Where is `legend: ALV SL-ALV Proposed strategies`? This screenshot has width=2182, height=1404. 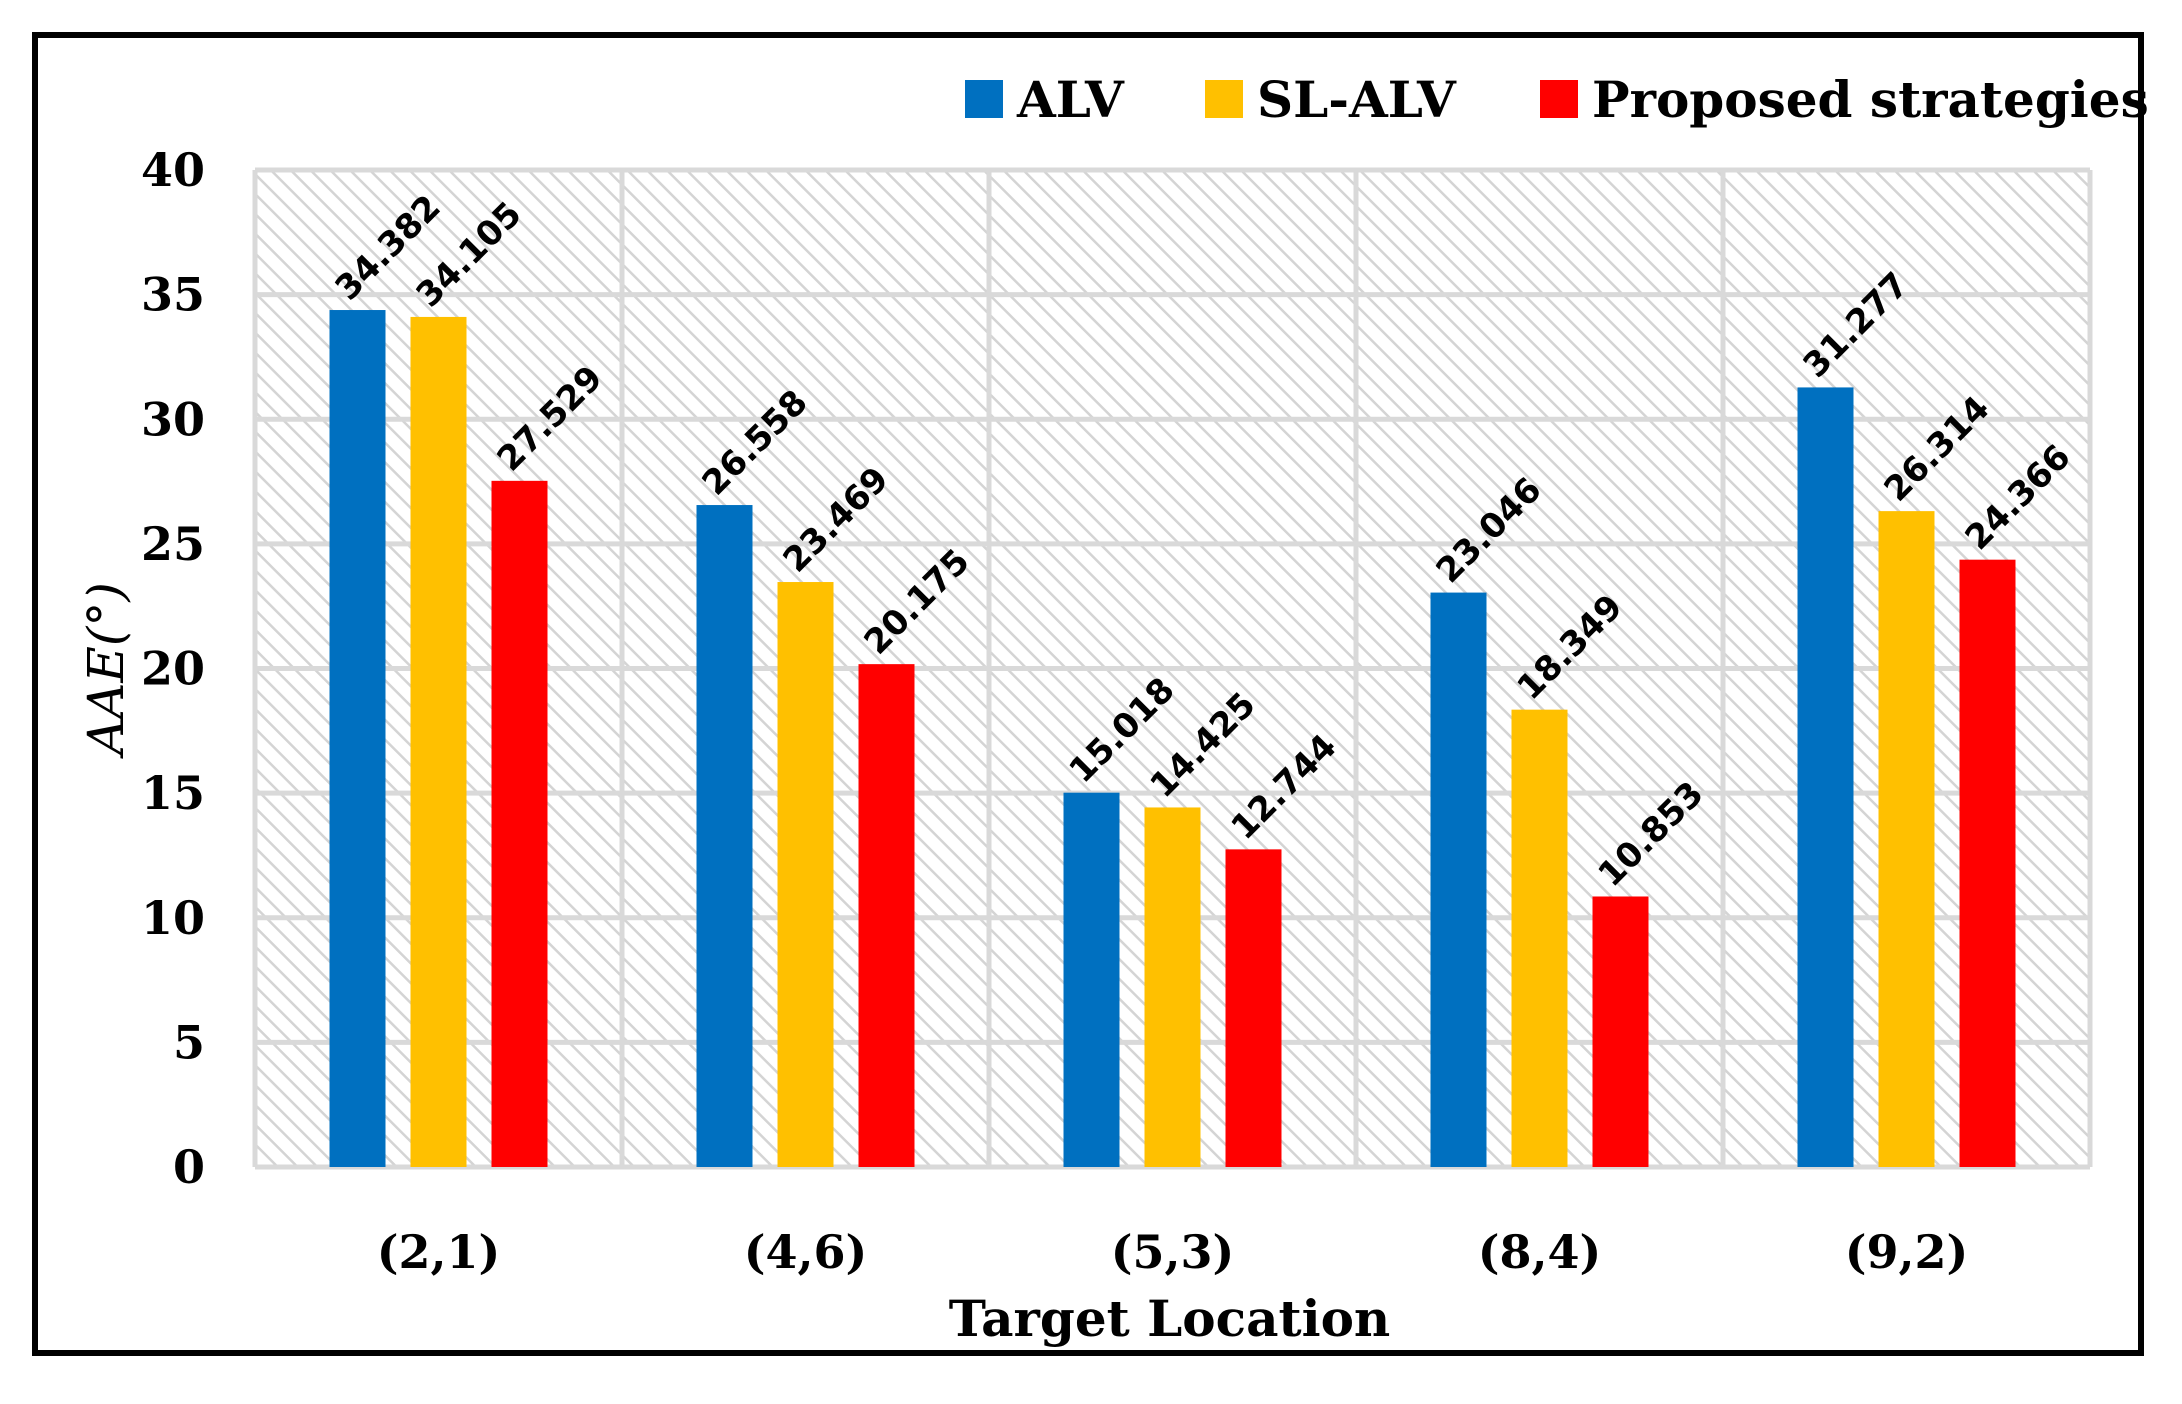 legend: ALV SL-ALV Proposed strategies is located at coordinates (1557, 99).